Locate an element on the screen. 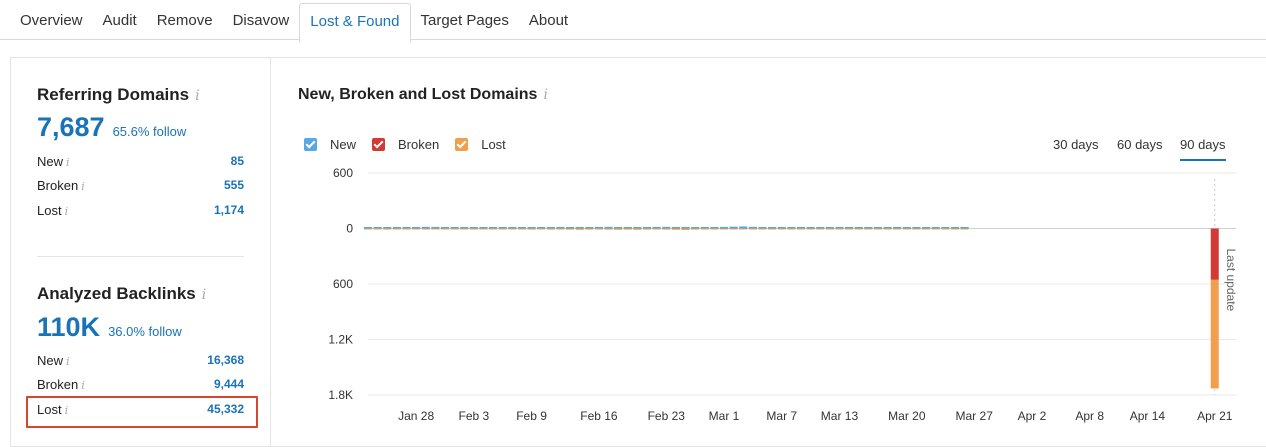 The image size is (1266, 447). range-90-days: 90 days is located at coordinates (1203, 149).